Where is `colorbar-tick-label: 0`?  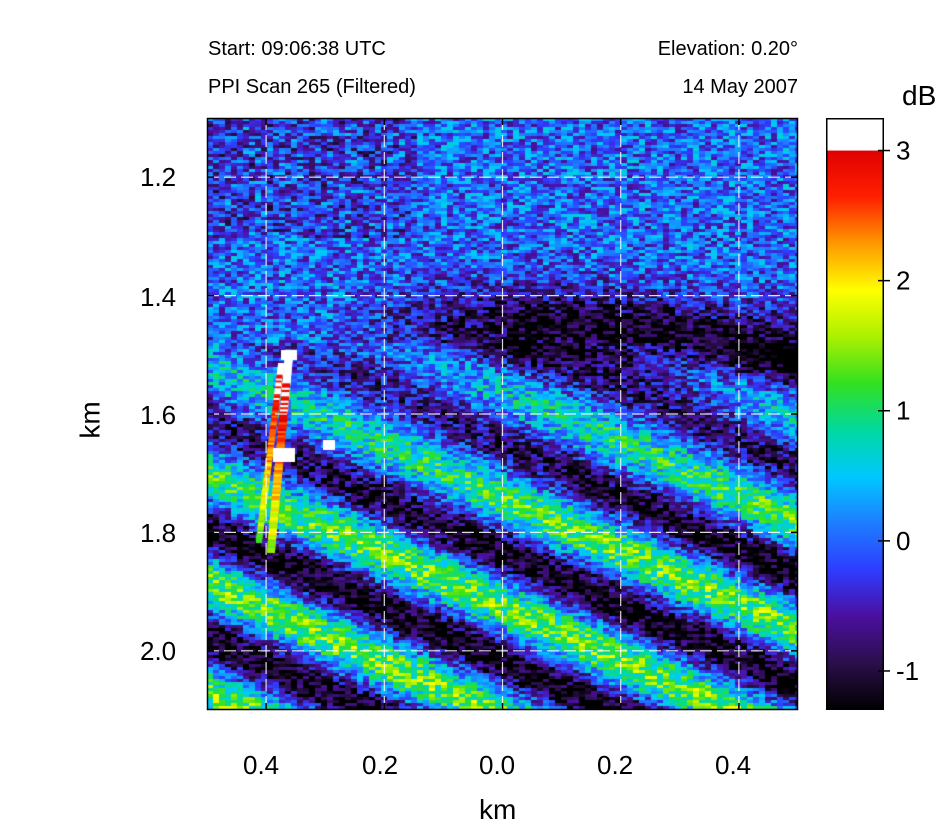 colorbar-tick-label: 0 is located at coordinates (903, 541).